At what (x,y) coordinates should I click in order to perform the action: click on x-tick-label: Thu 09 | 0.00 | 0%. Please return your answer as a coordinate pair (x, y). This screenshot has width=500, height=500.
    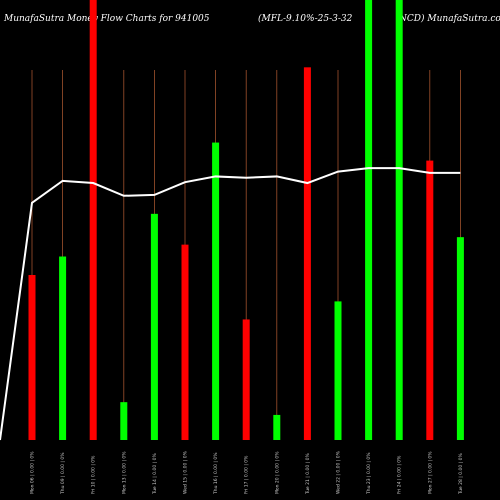
    Looking at the image, I should click on (63, 473).